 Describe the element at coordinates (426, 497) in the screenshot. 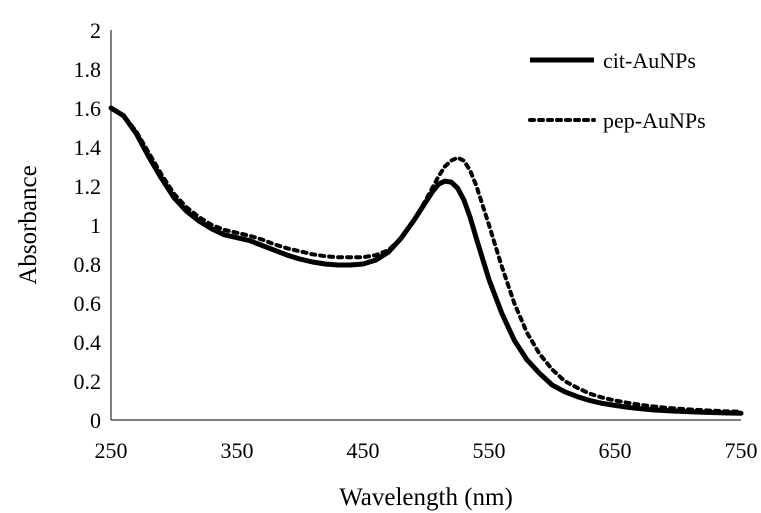

I see `x-axis-title: Wavelength (nm)` at that location.